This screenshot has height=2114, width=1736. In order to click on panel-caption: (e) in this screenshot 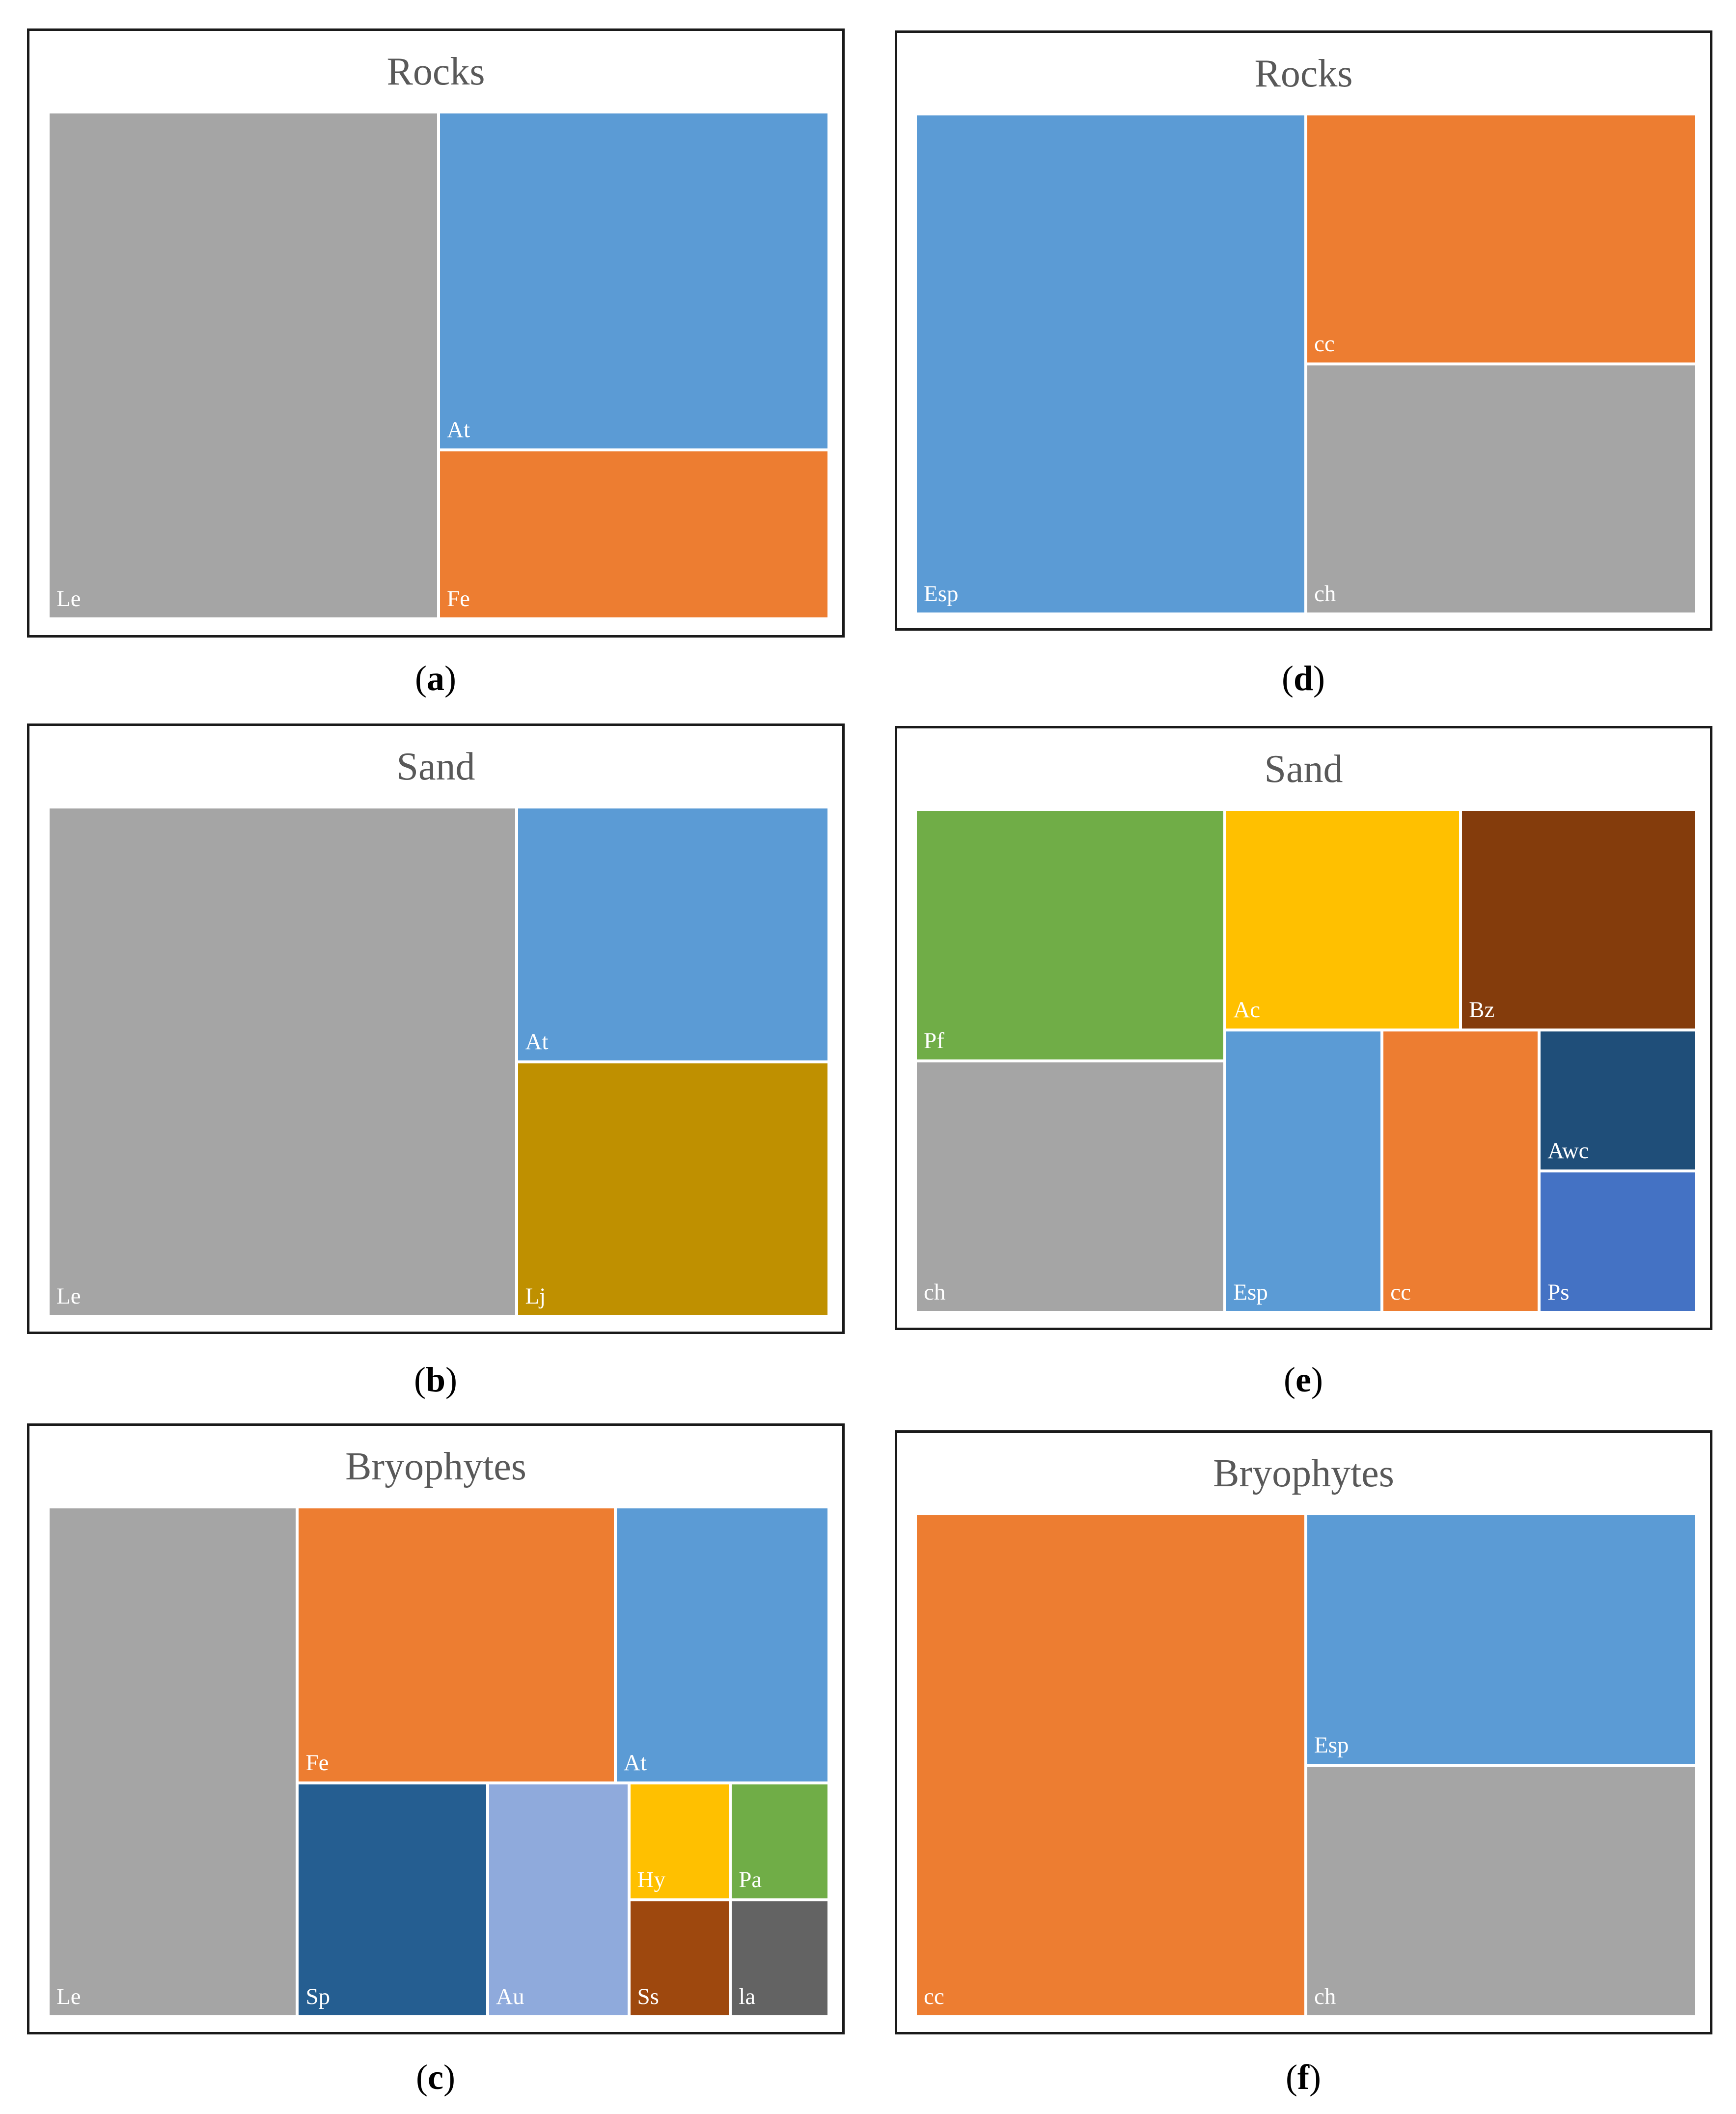, I will do `click(1303, 1379)`.